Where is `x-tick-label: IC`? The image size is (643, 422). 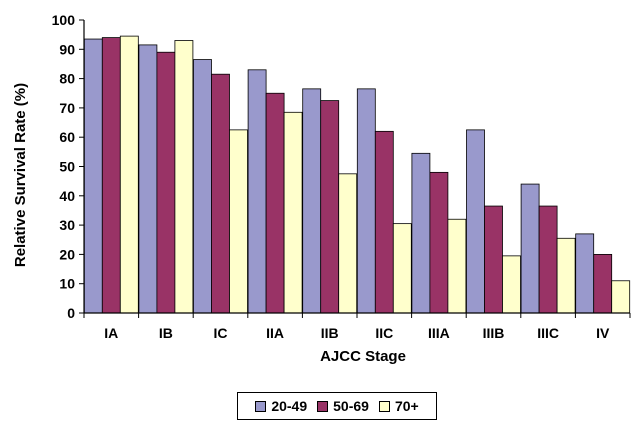
x-tick-label: IC is located at coordinates (221, 333).